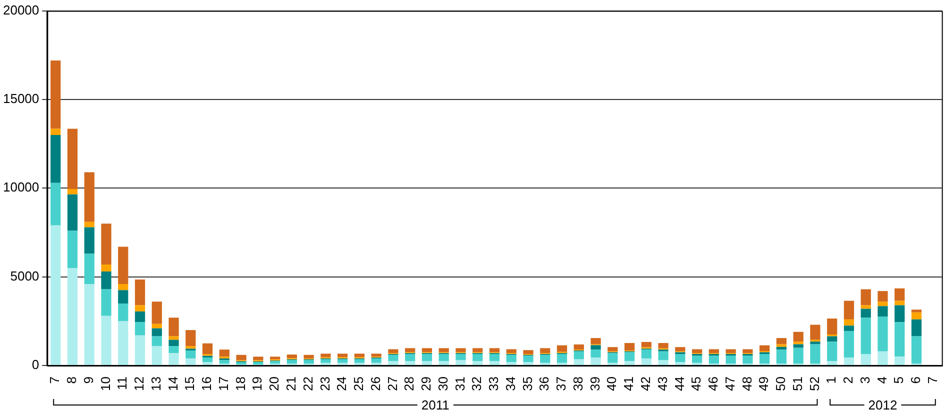  I want to click on x-tick-label: 9, so click(88, 380).